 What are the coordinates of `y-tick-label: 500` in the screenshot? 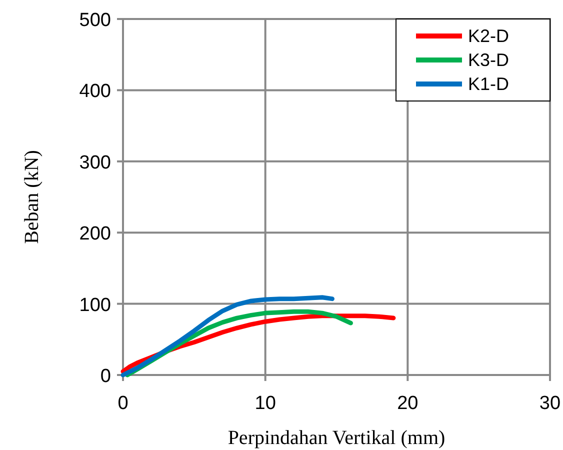 It's located at (95, 20).